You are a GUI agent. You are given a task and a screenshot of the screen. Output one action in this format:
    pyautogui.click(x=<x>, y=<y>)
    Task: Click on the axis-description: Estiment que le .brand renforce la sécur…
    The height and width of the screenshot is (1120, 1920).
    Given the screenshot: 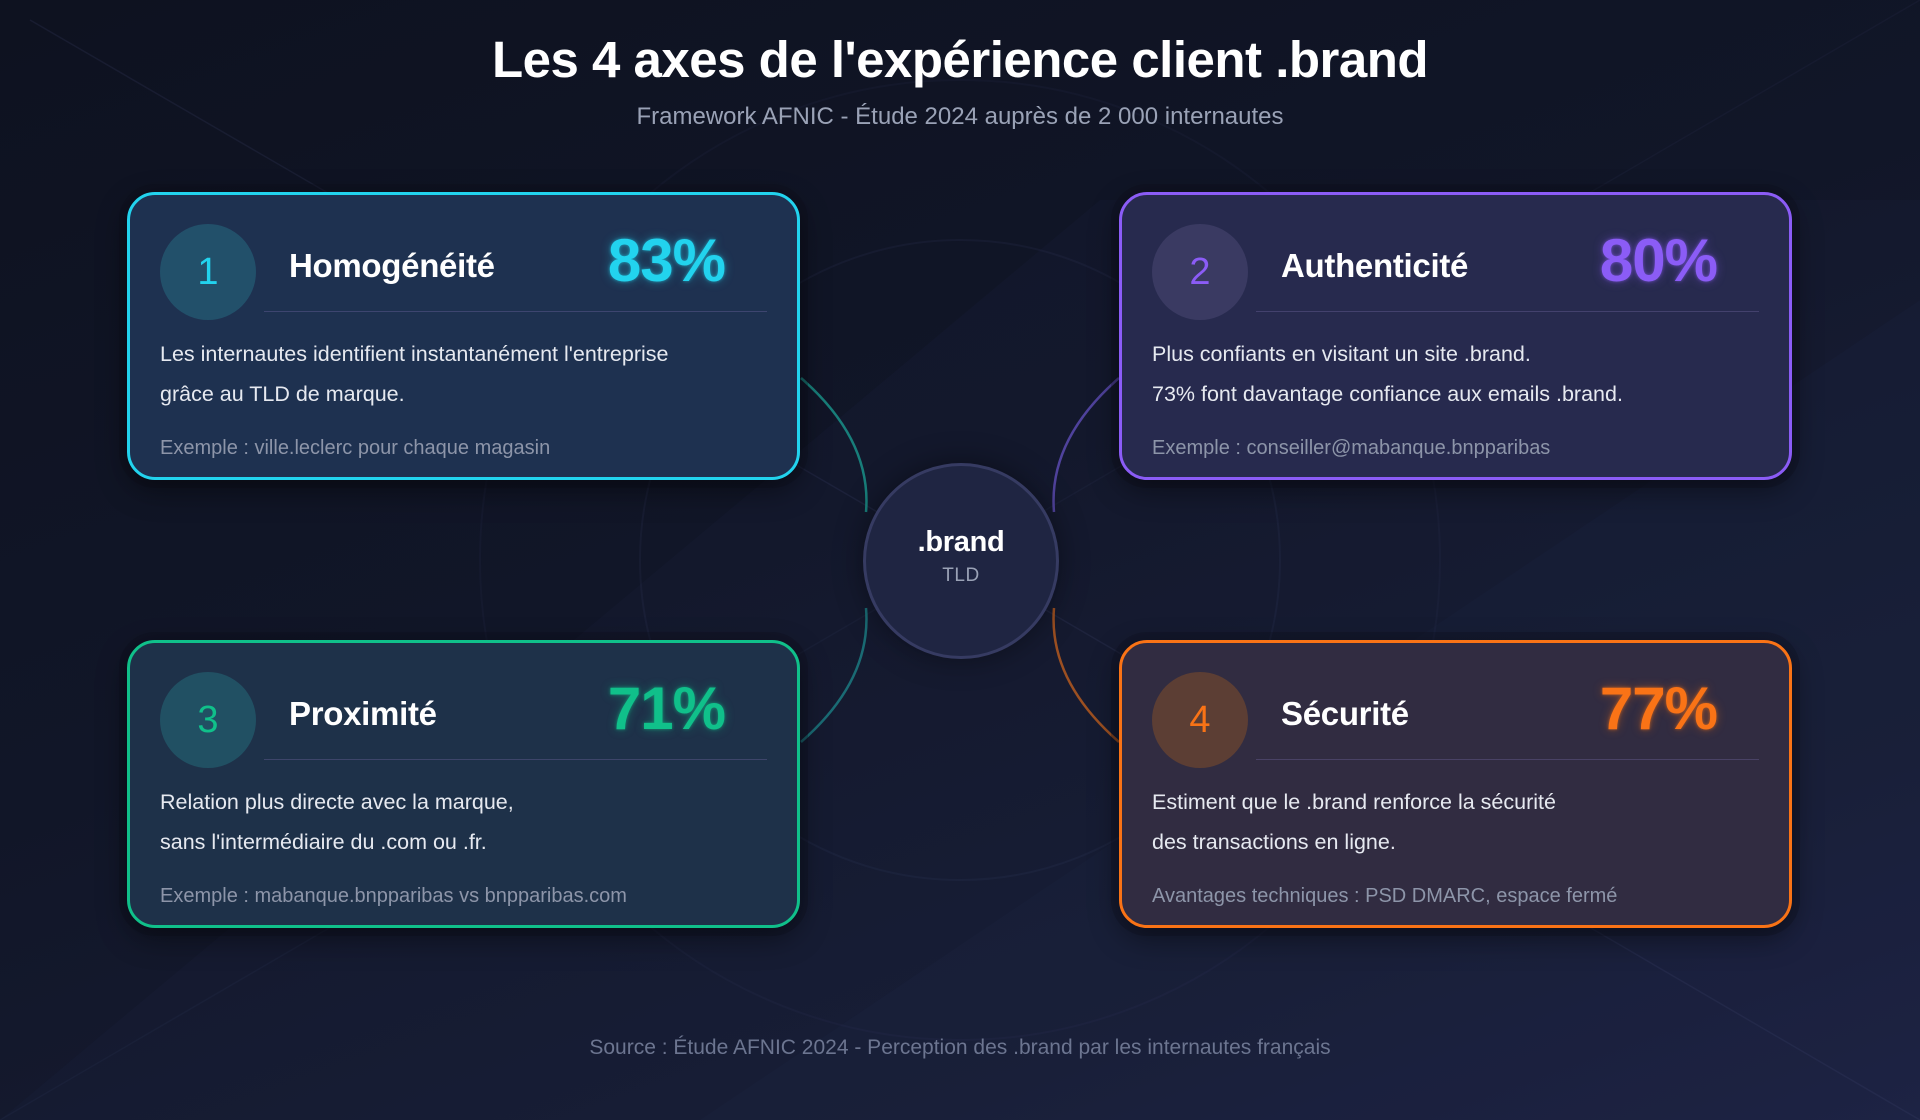 What is the action you would take?
    pyautogui.click(x=1455, y=822)
    